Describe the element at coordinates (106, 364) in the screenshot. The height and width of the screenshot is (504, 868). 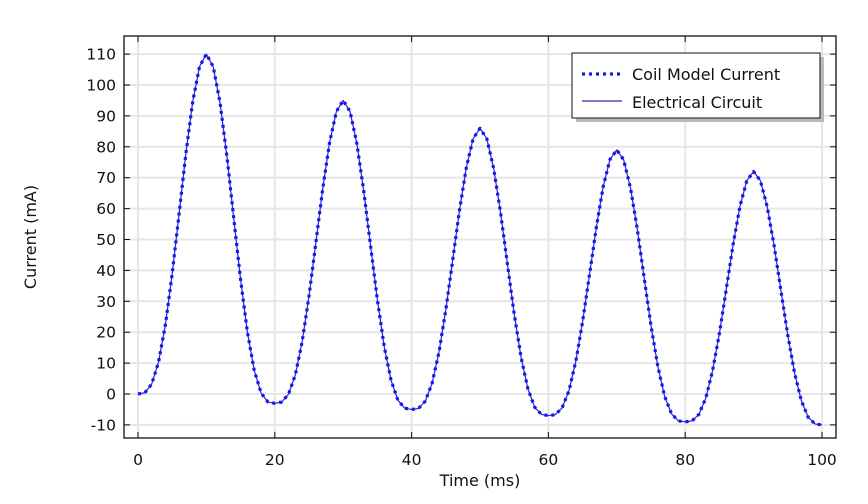
I see `y-tick-label: 10` at that location.